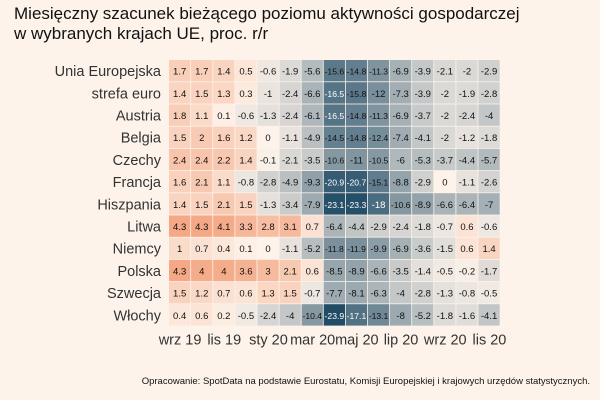  What do you see at coordinates (335, 316) in the screenshot?
I see `cell-label: -23.9` at bounding box center [335, 316].